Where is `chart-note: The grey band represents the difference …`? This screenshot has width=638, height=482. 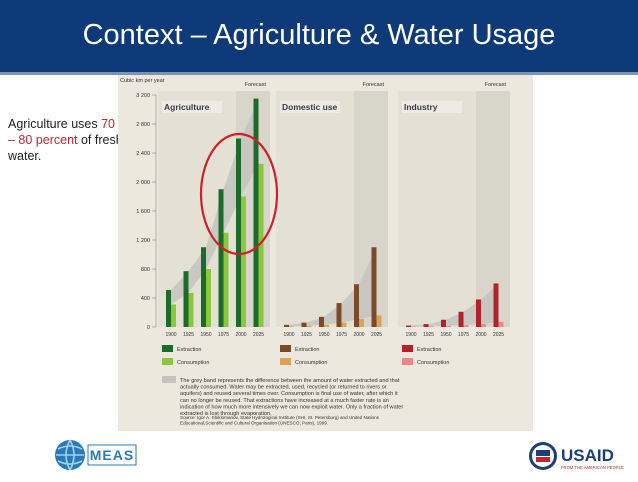
chart-note: The grey band represents the difference … is located at coordinates (282, 400).